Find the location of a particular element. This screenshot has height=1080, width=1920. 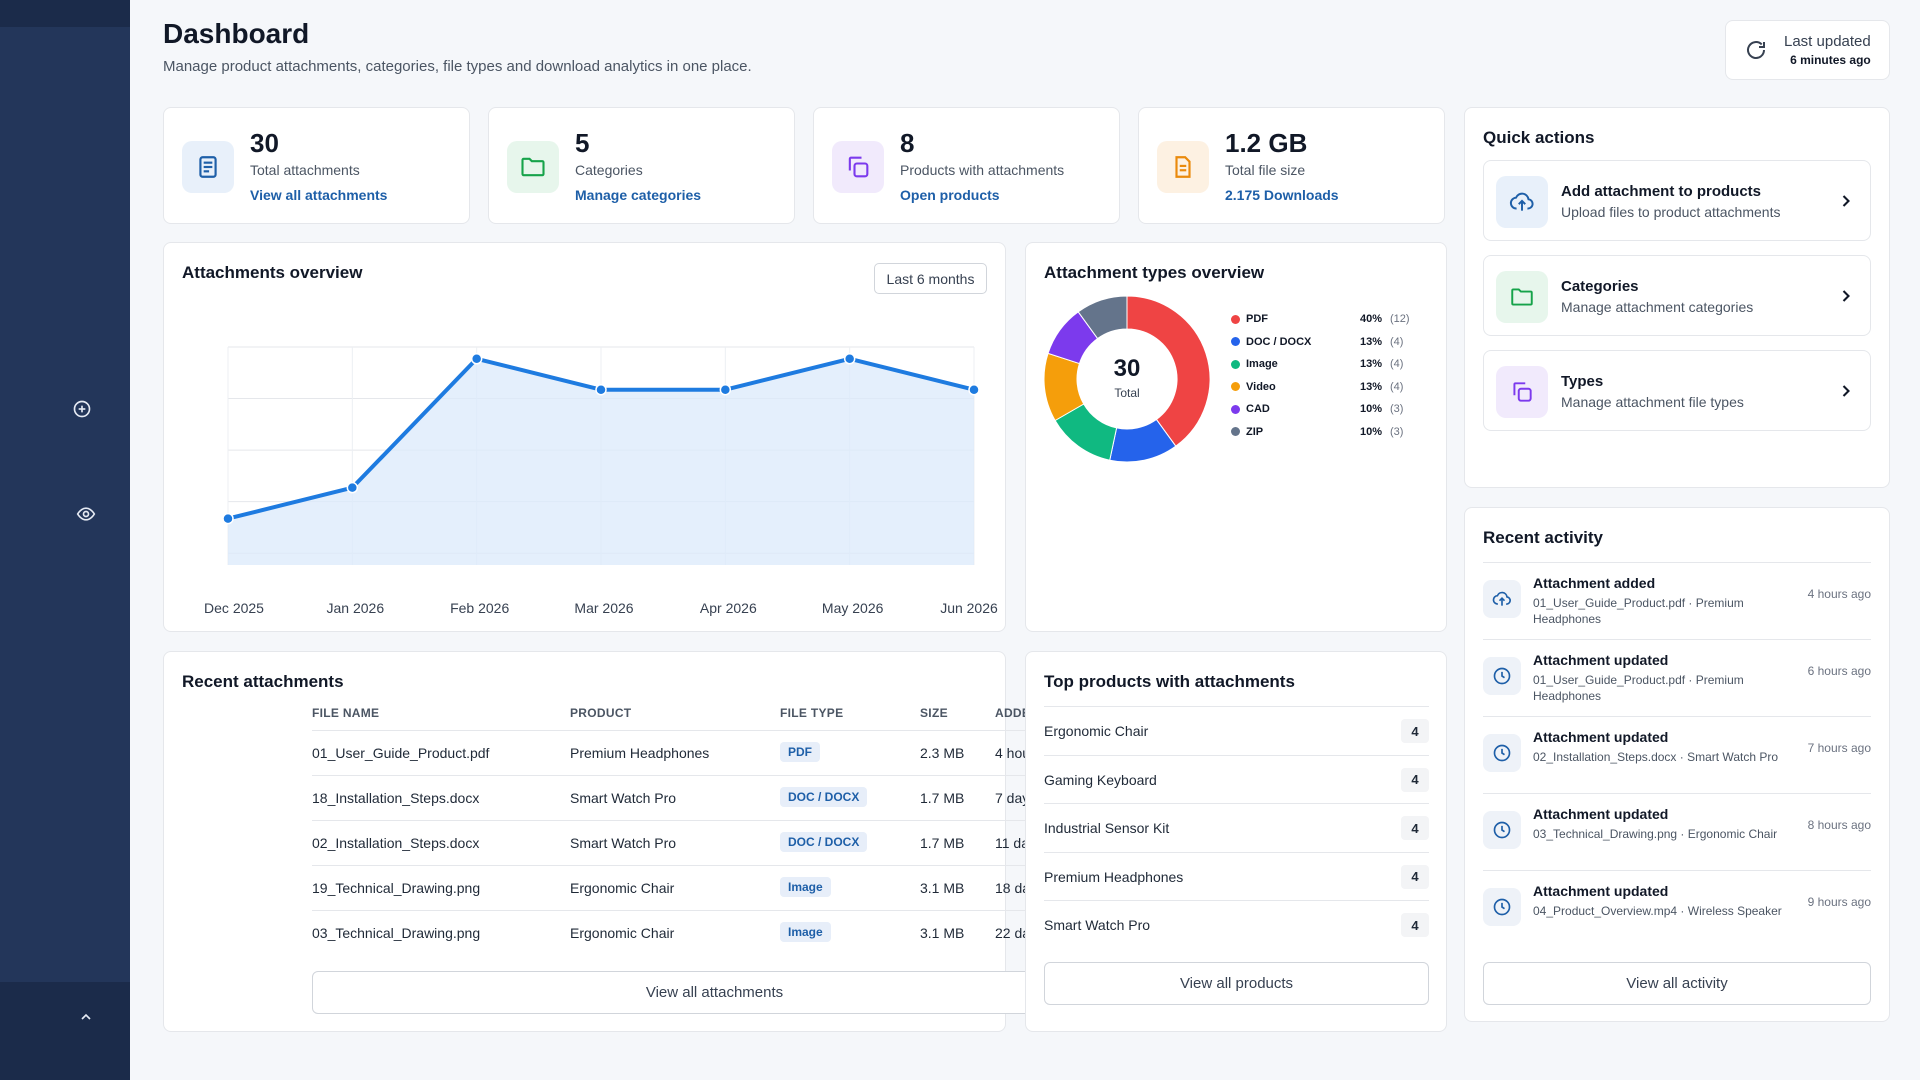

product-name: Premium Headphones is located at coordinates (1114, 876).